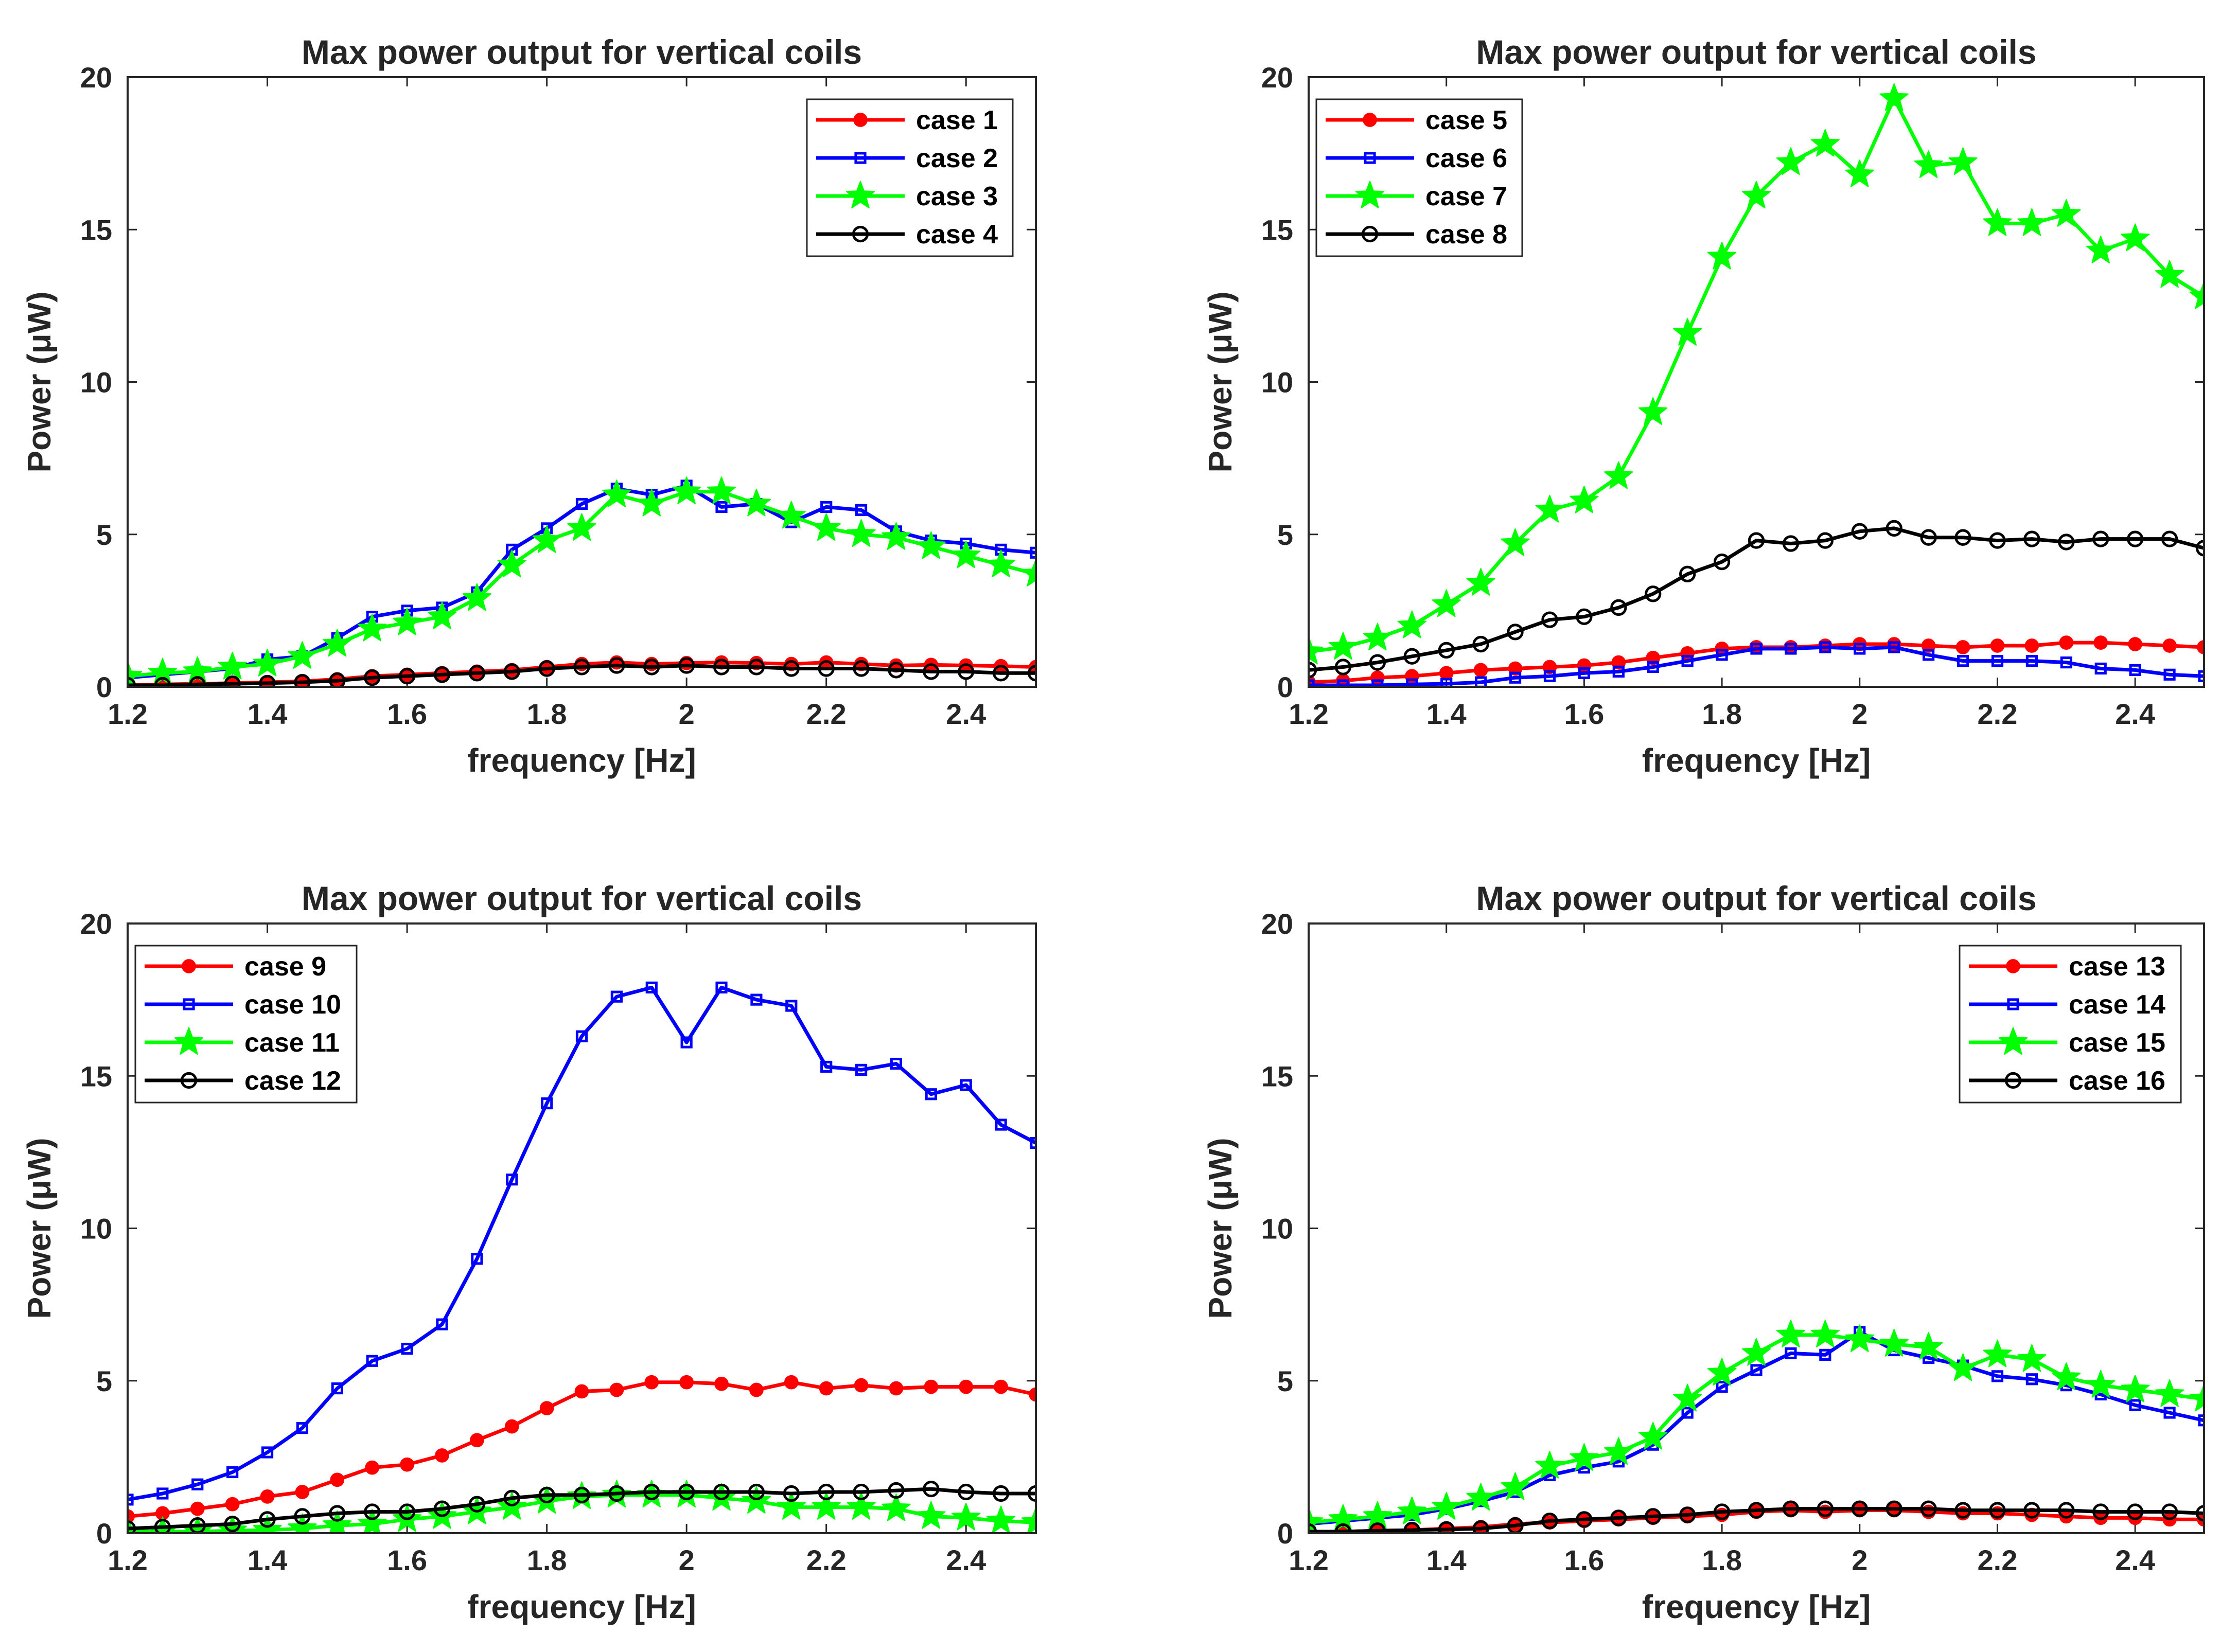 The height and width of the screenshot is (1652, 2238). What do you see at coordinates (1756, 1228) in the screenshot?
I see `axes-frame` at bounding box center [1756, 1228].